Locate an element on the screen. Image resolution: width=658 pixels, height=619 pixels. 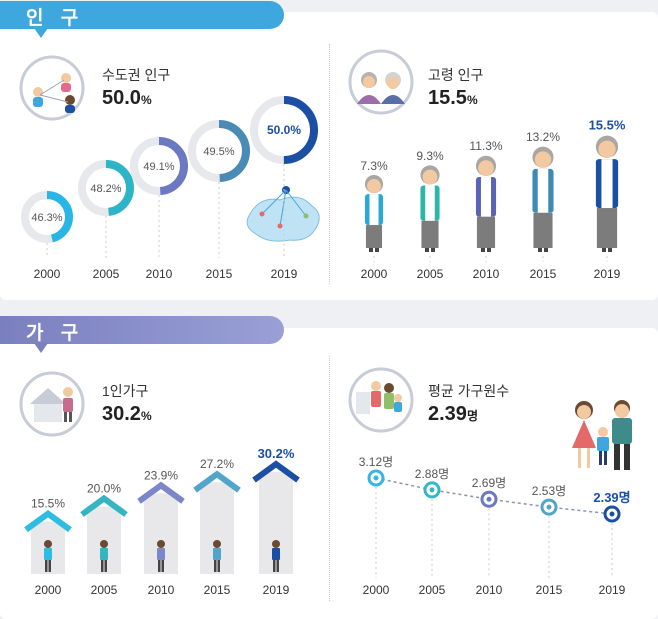
house-bar-2015 is located at coordinates (217, 528).